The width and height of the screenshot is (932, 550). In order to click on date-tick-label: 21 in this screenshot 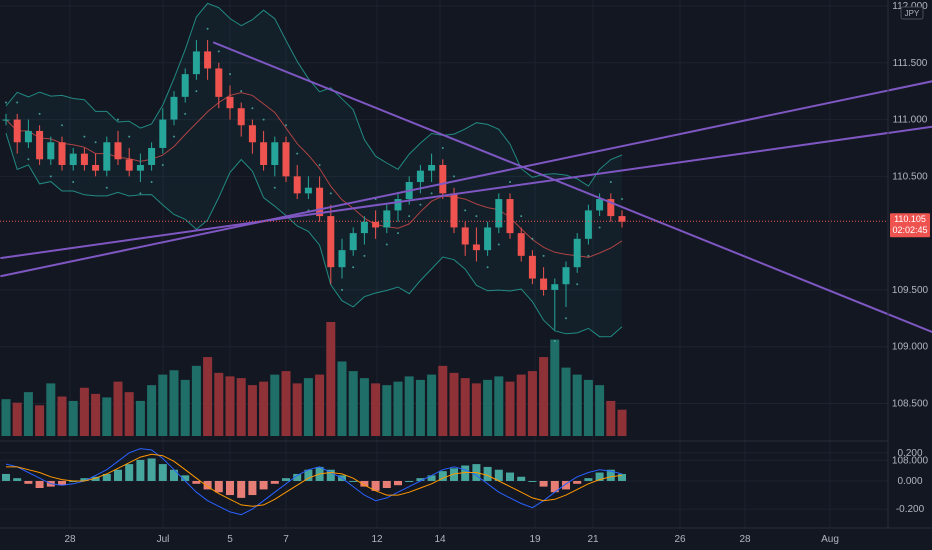, I will do `click(593, 539)`.